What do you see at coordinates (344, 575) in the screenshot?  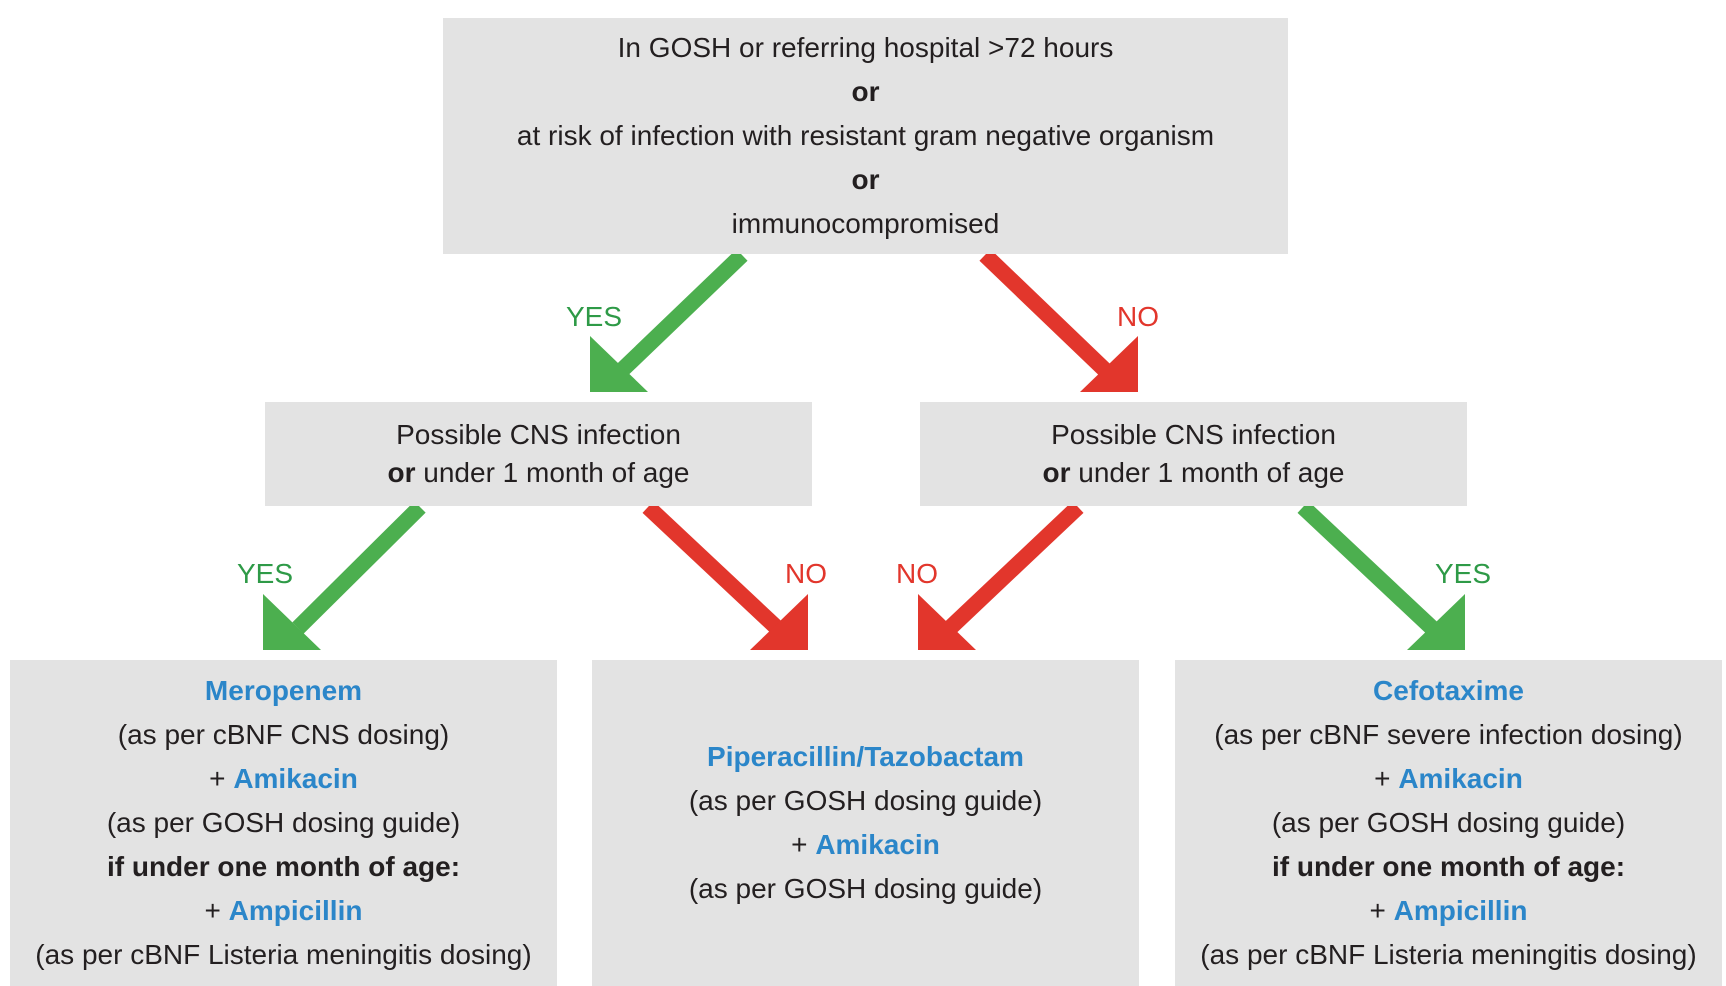 I see `arrow-left-yes` at bounding box center [344, 575].